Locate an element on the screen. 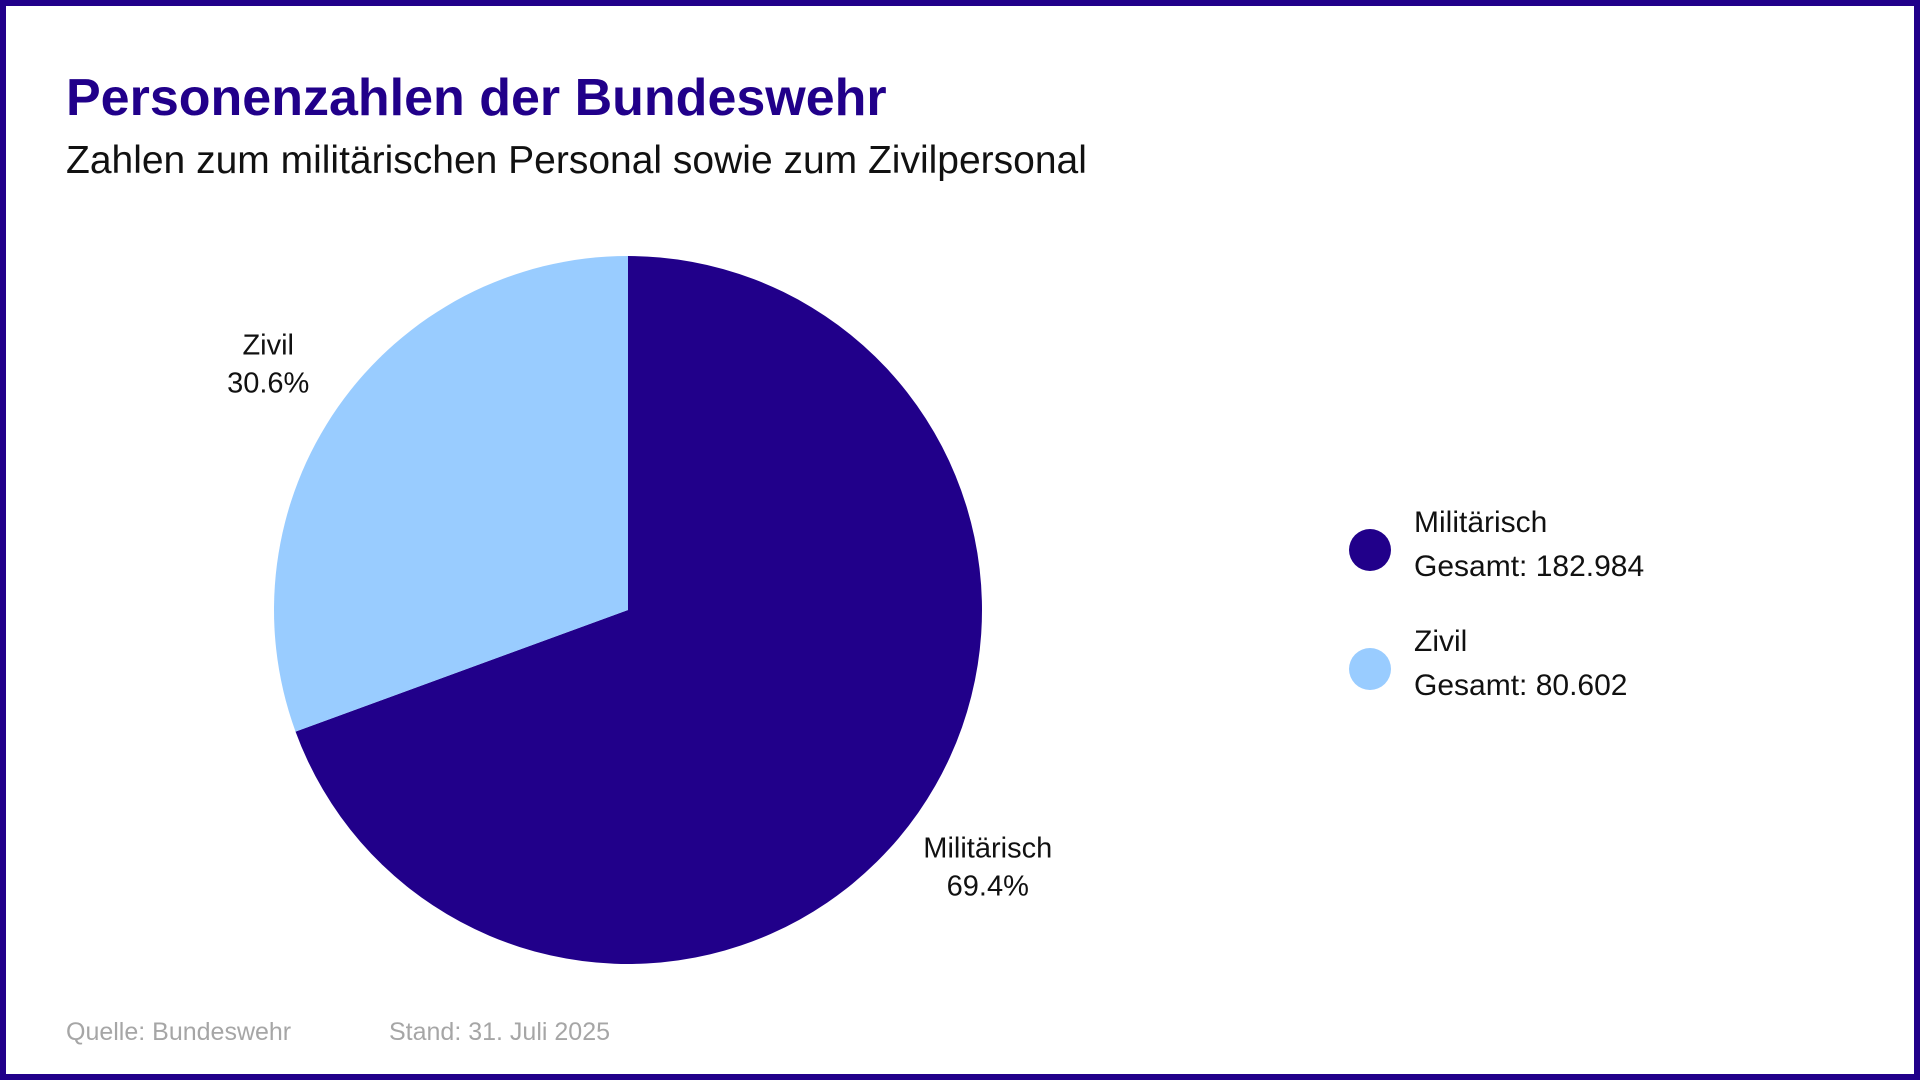 The width and height of the screenshot is (1920, 1086). legend-label: Zivil is located at coordinates (1441, 641).